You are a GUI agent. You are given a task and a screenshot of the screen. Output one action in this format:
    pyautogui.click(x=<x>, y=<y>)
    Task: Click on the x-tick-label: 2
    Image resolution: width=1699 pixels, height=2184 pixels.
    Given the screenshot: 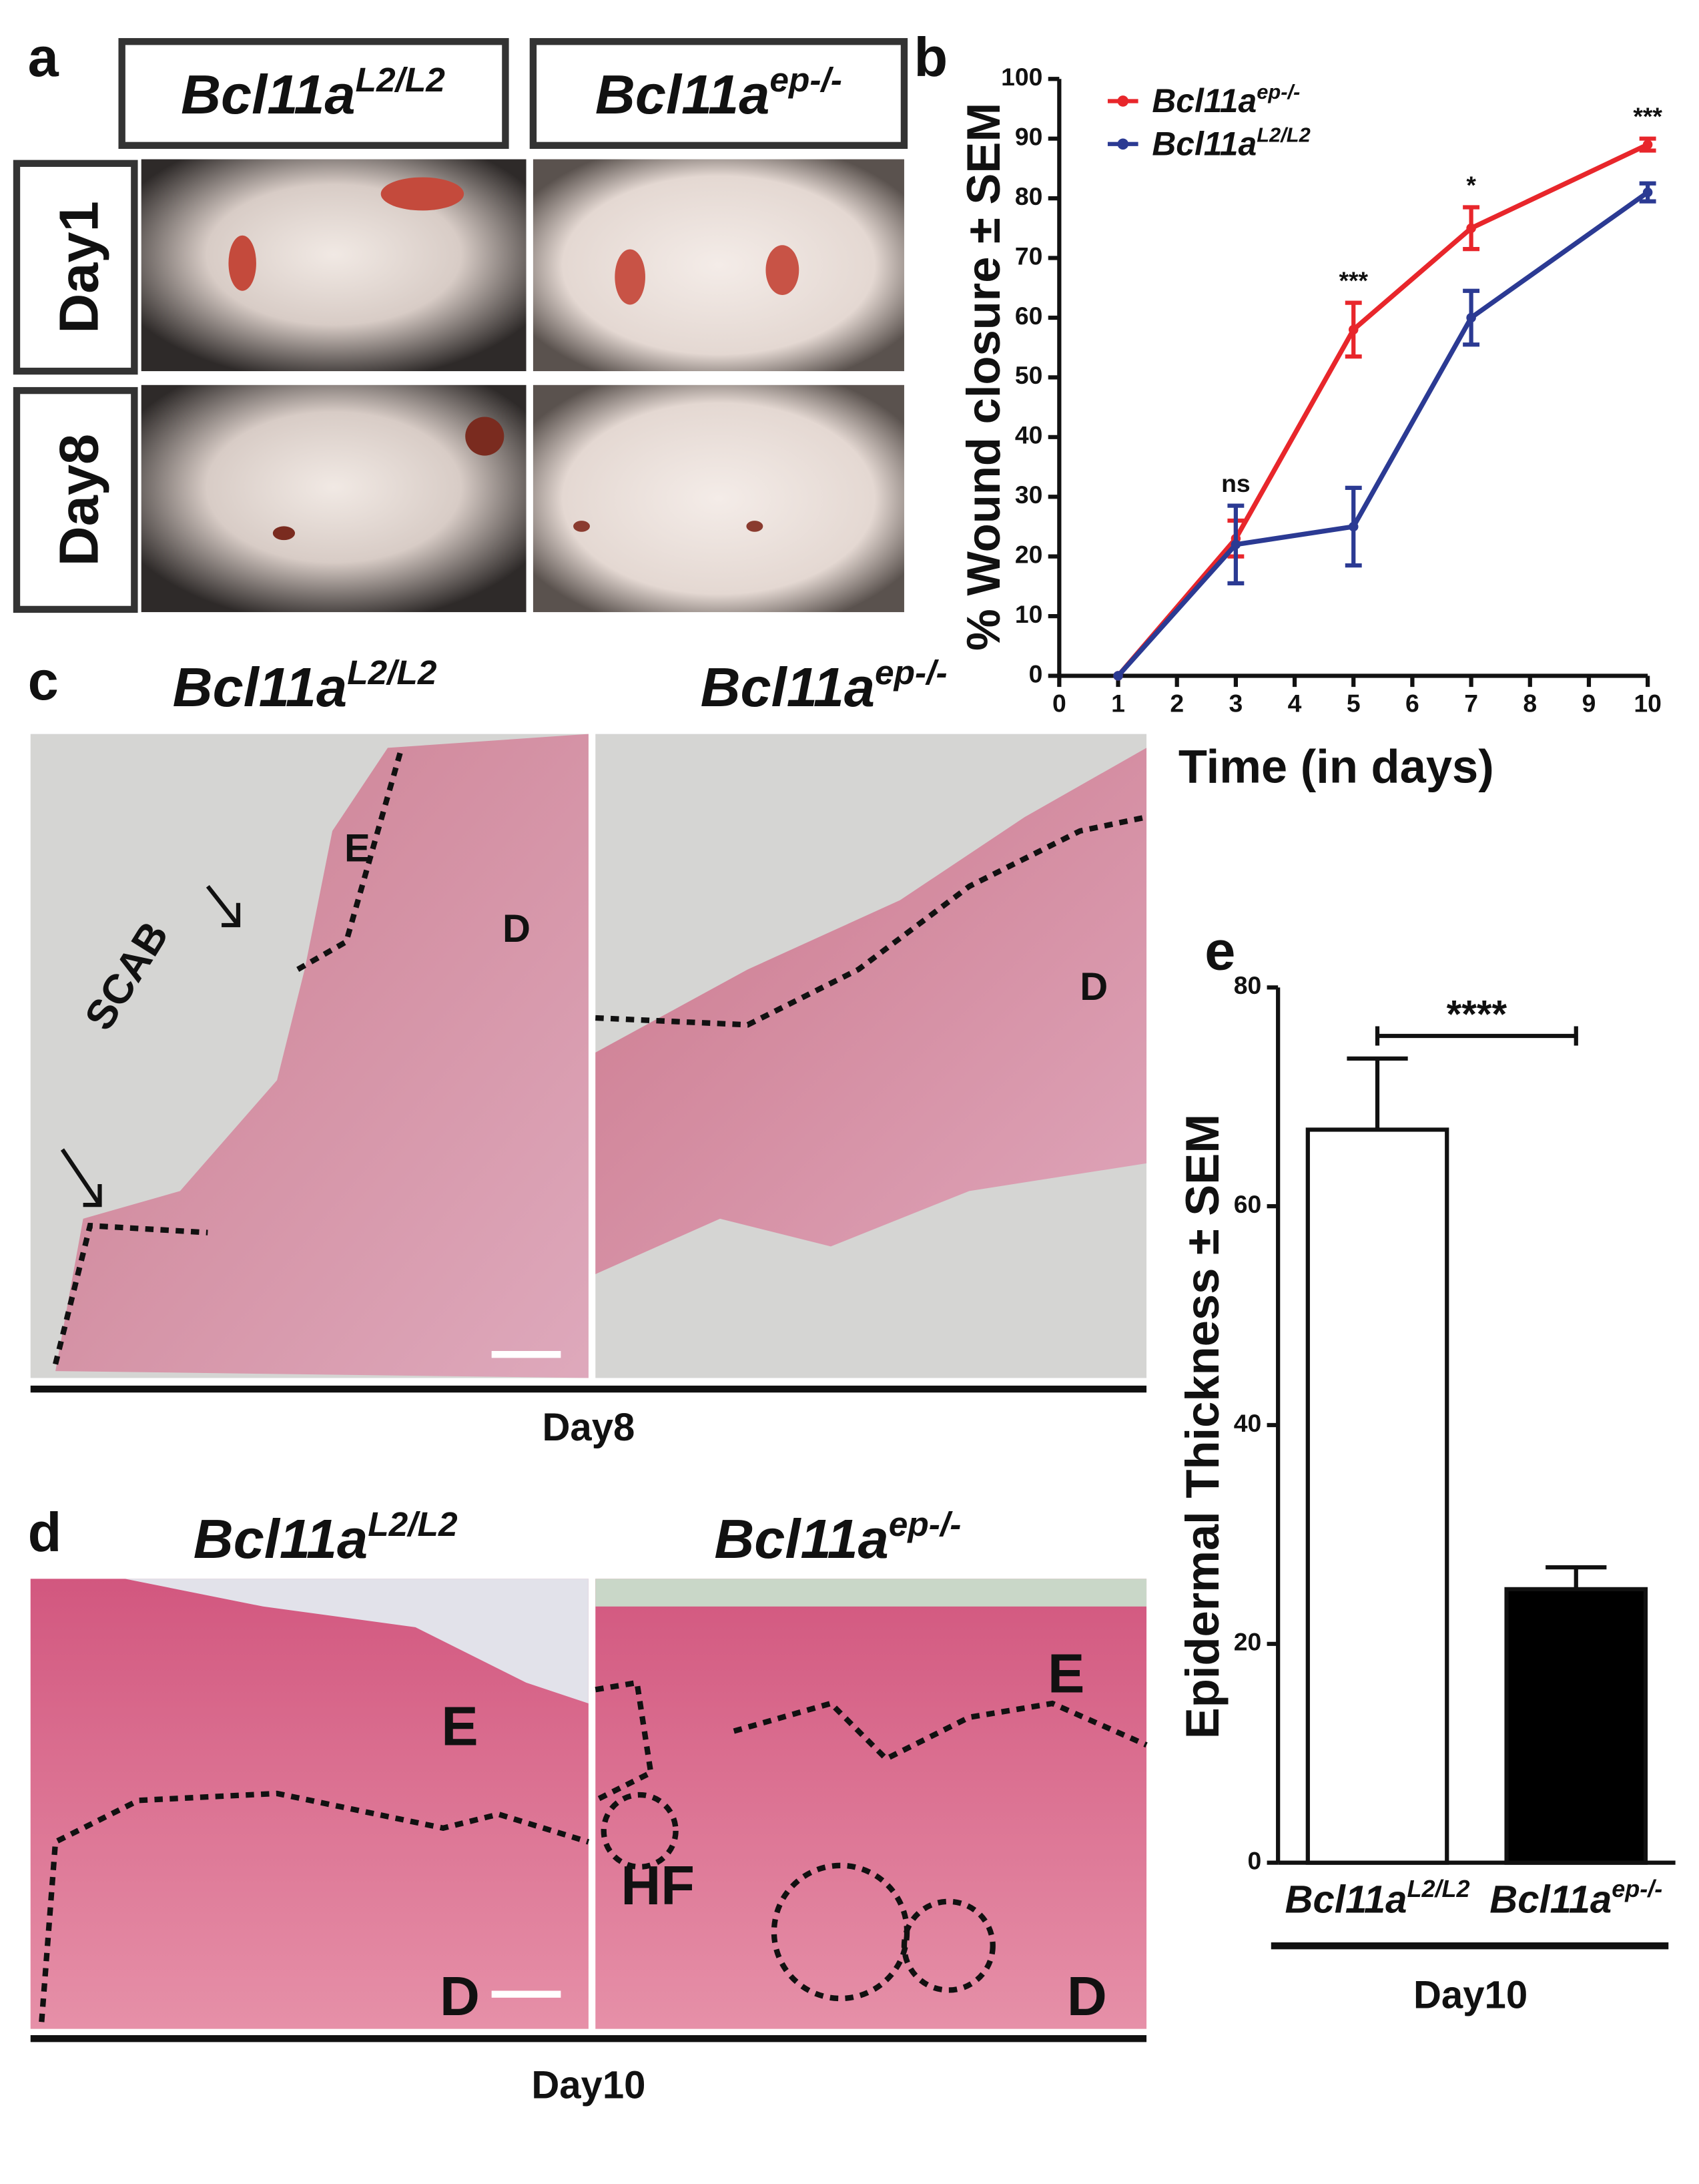 What is the action you would take?
    pyautogui.click(x=1177, y=703)
    